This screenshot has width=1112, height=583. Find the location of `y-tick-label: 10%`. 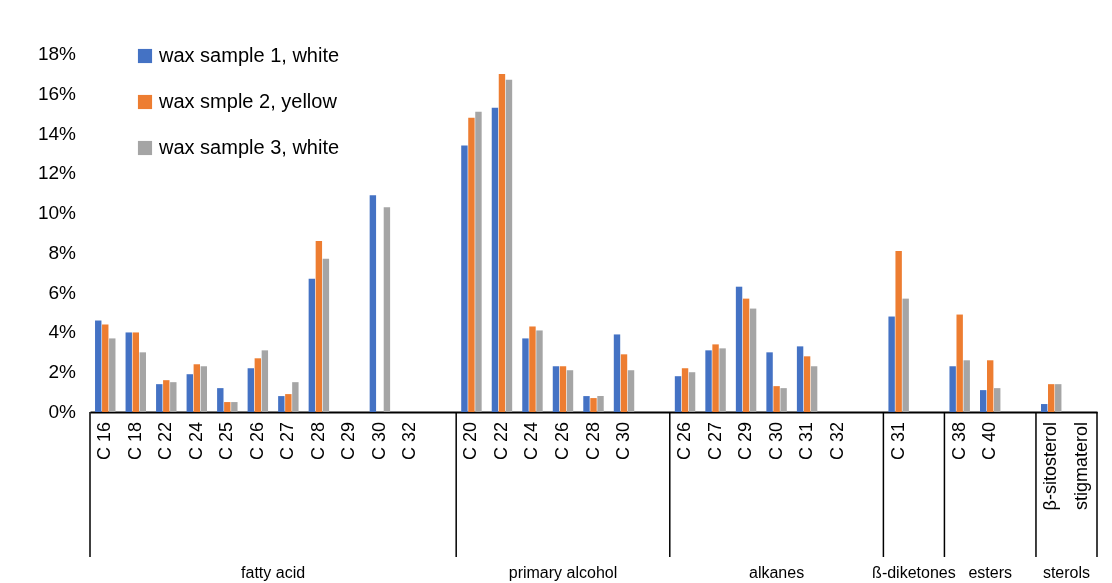

y-tick-label: 10% is located at coordinates (57, 213).